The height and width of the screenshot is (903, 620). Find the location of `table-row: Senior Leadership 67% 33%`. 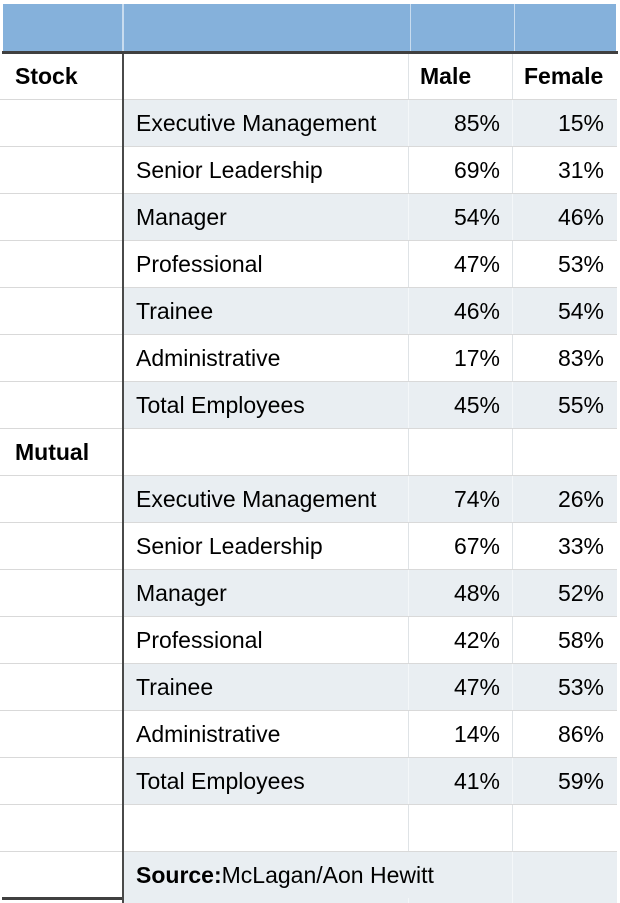

table-row: Senior Leadership 67% 33% is located at coordinates (308, 546).